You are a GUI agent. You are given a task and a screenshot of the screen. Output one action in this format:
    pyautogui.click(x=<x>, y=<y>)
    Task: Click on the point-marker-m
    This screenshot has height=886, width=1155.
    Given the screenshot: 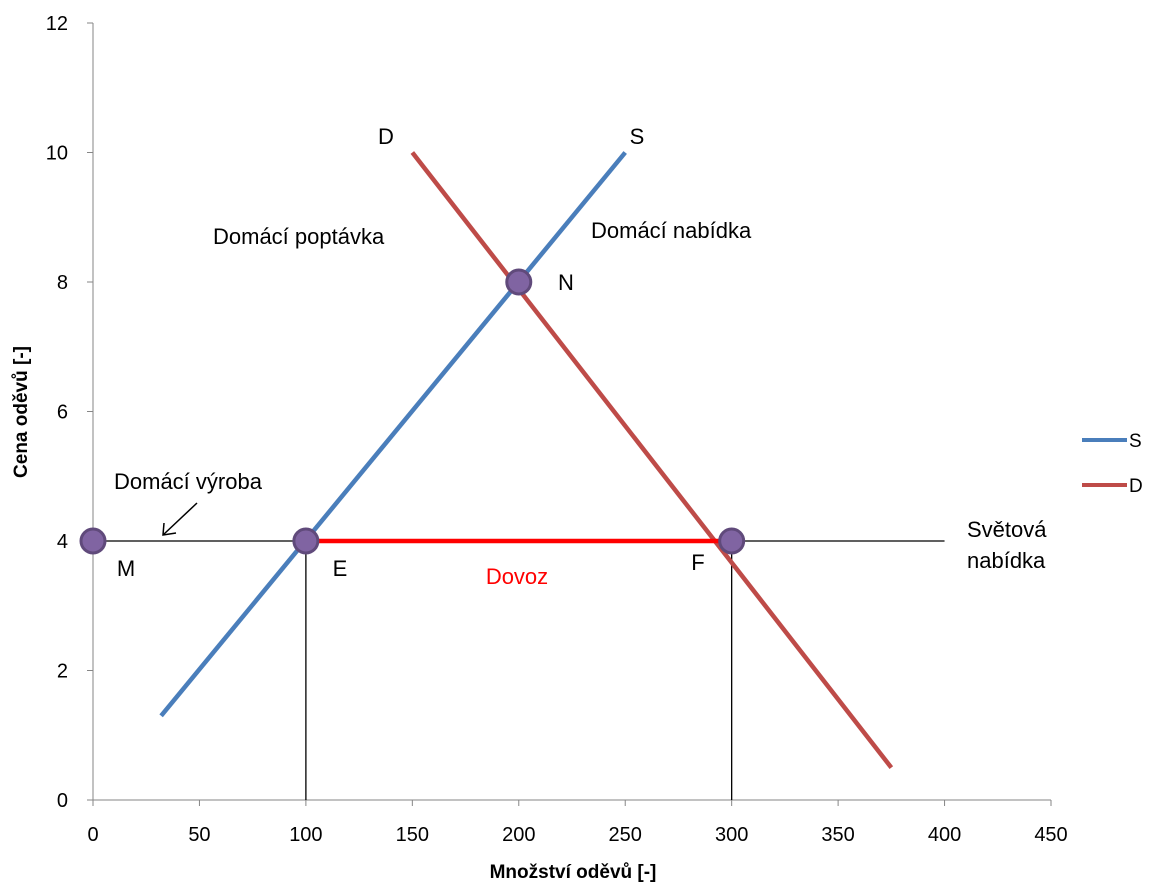 What is the action you would take?
    pyautogui.click(x=93, y=541)
    